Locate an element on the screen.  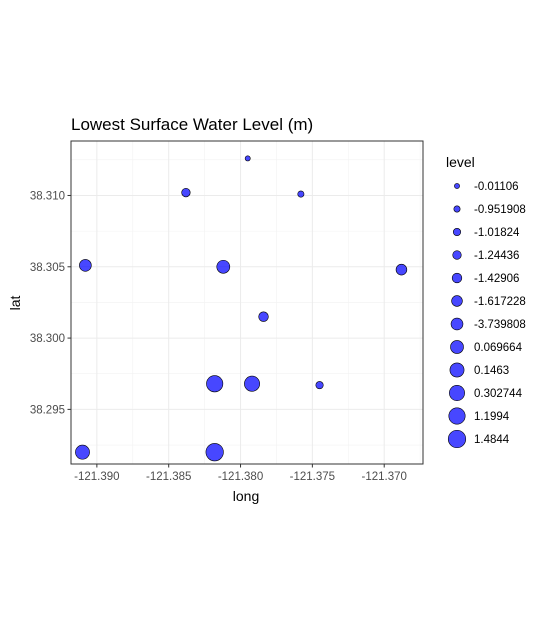
y-axis-title: lat is located at coordinates (15, 303).